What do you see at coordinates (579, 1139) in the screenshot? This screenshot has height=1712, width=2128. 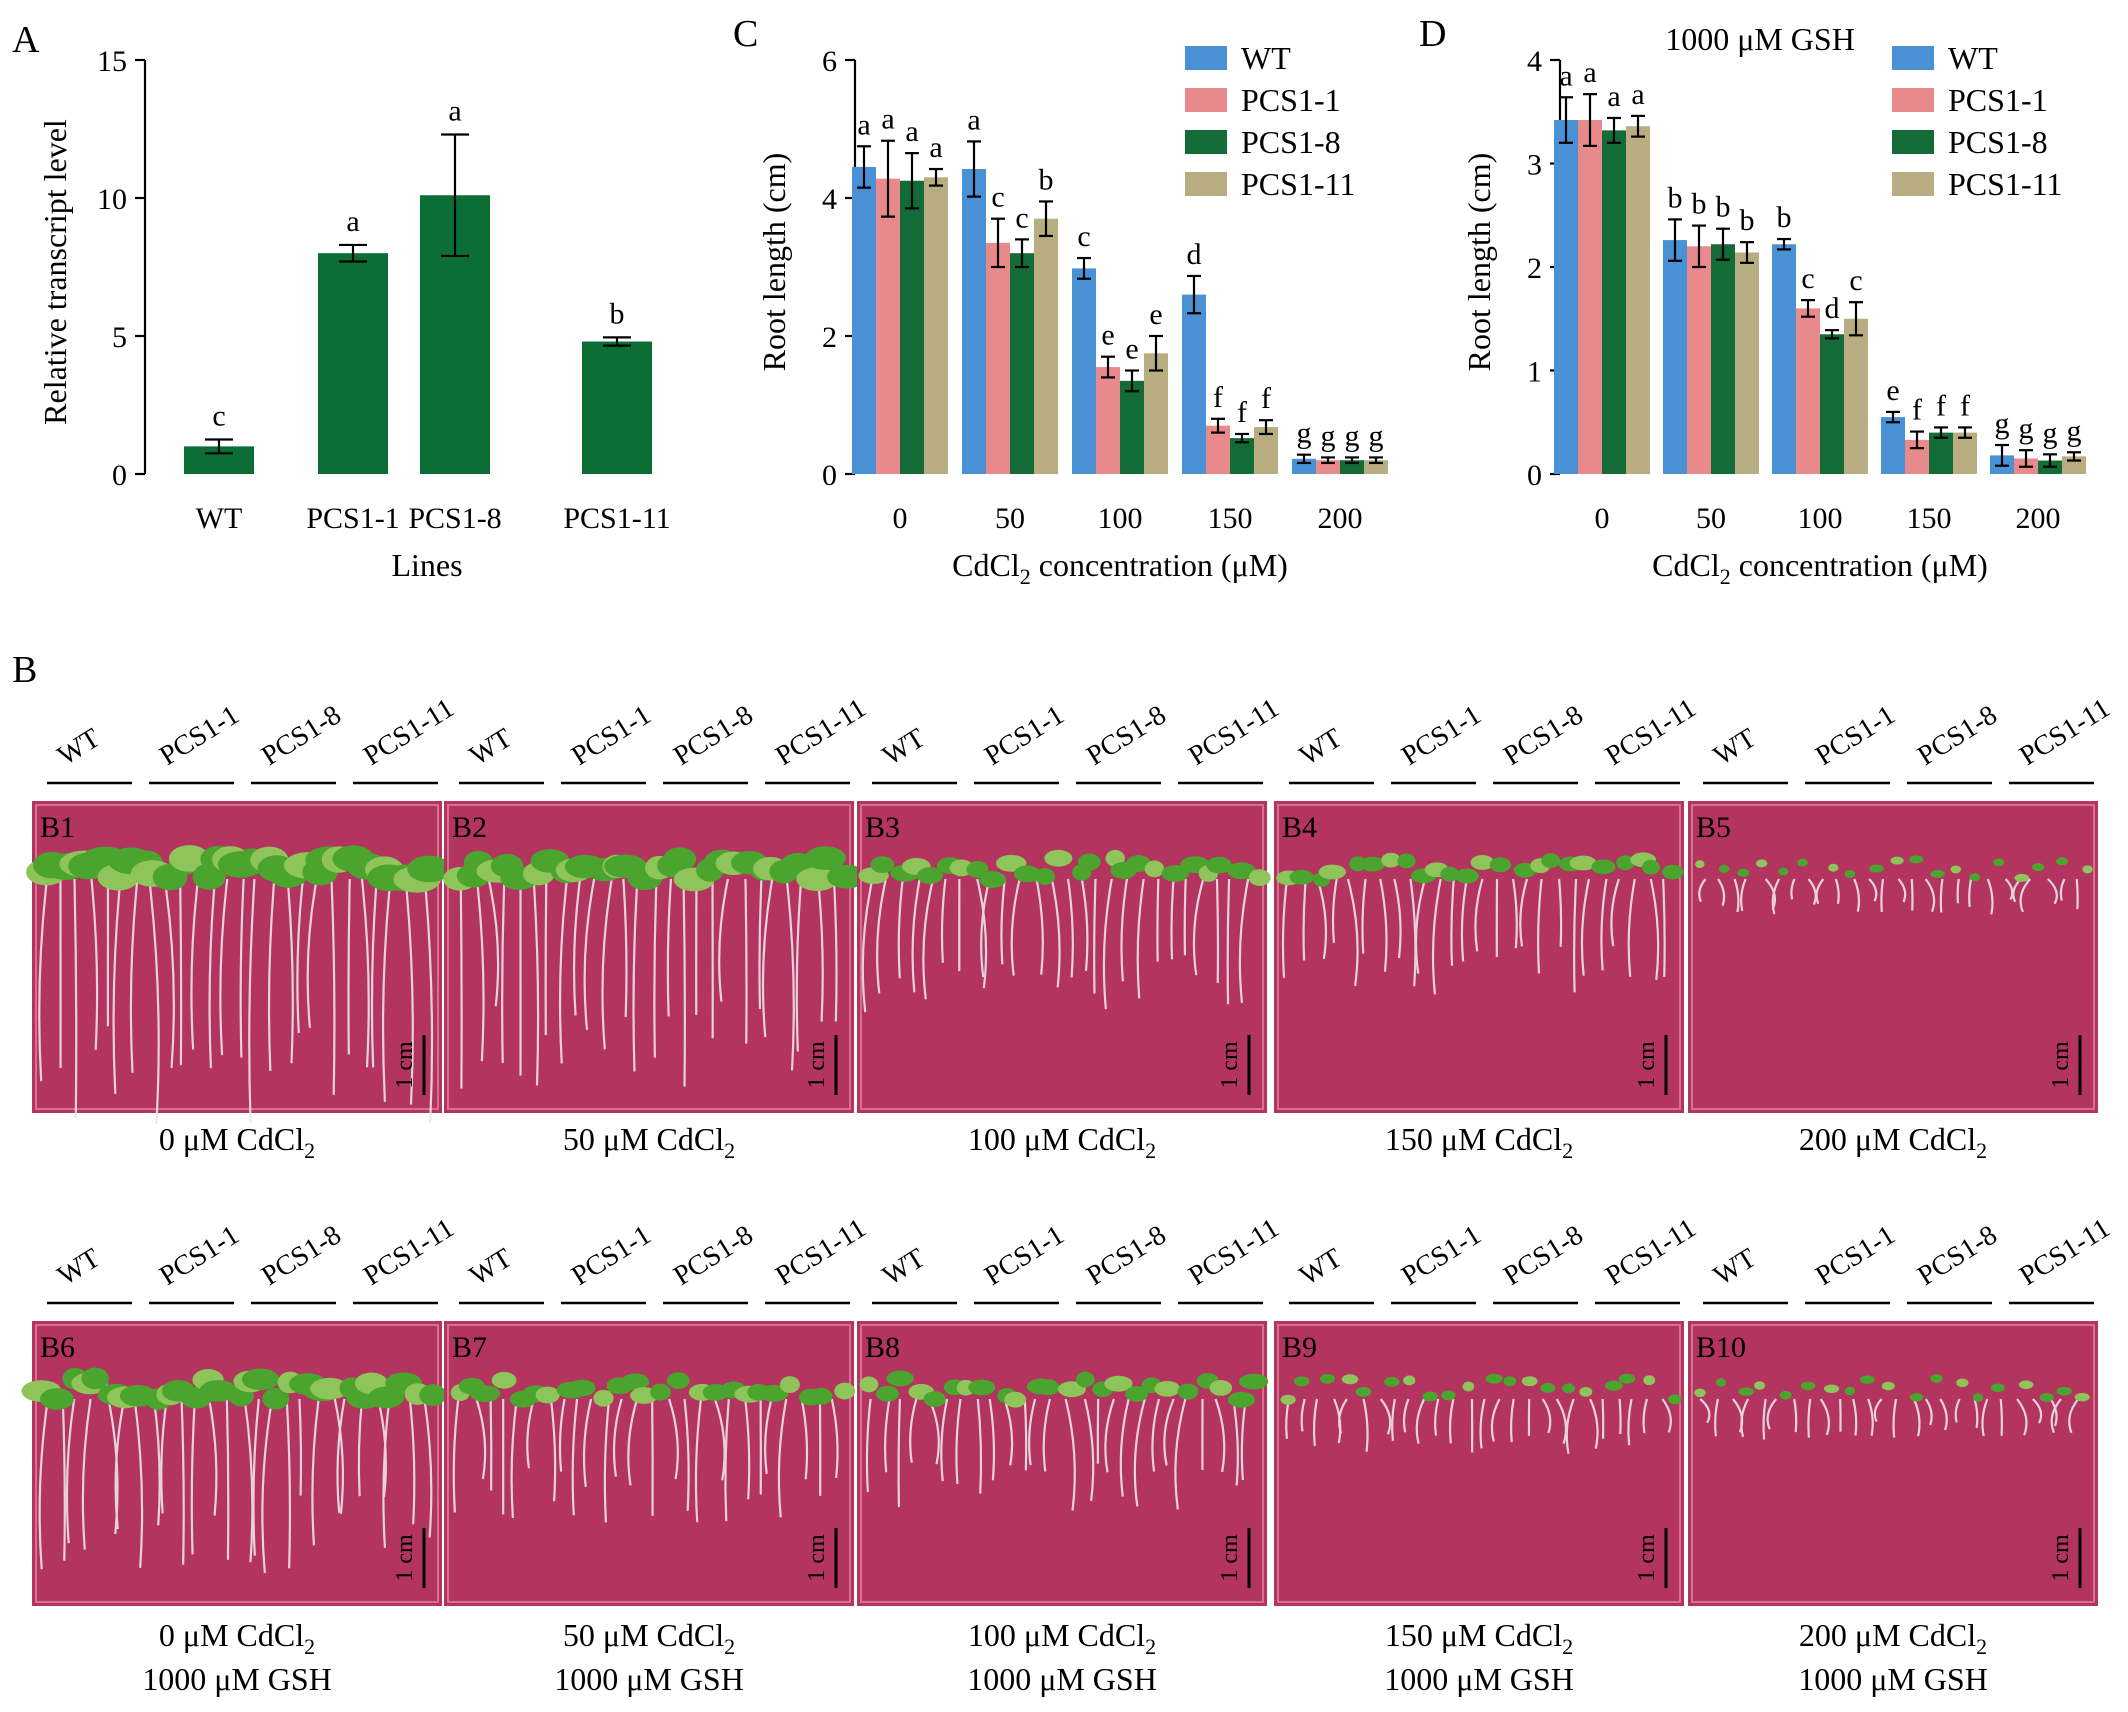 I see `caption-cd-value: 50` at bounding box center [579, 1139].